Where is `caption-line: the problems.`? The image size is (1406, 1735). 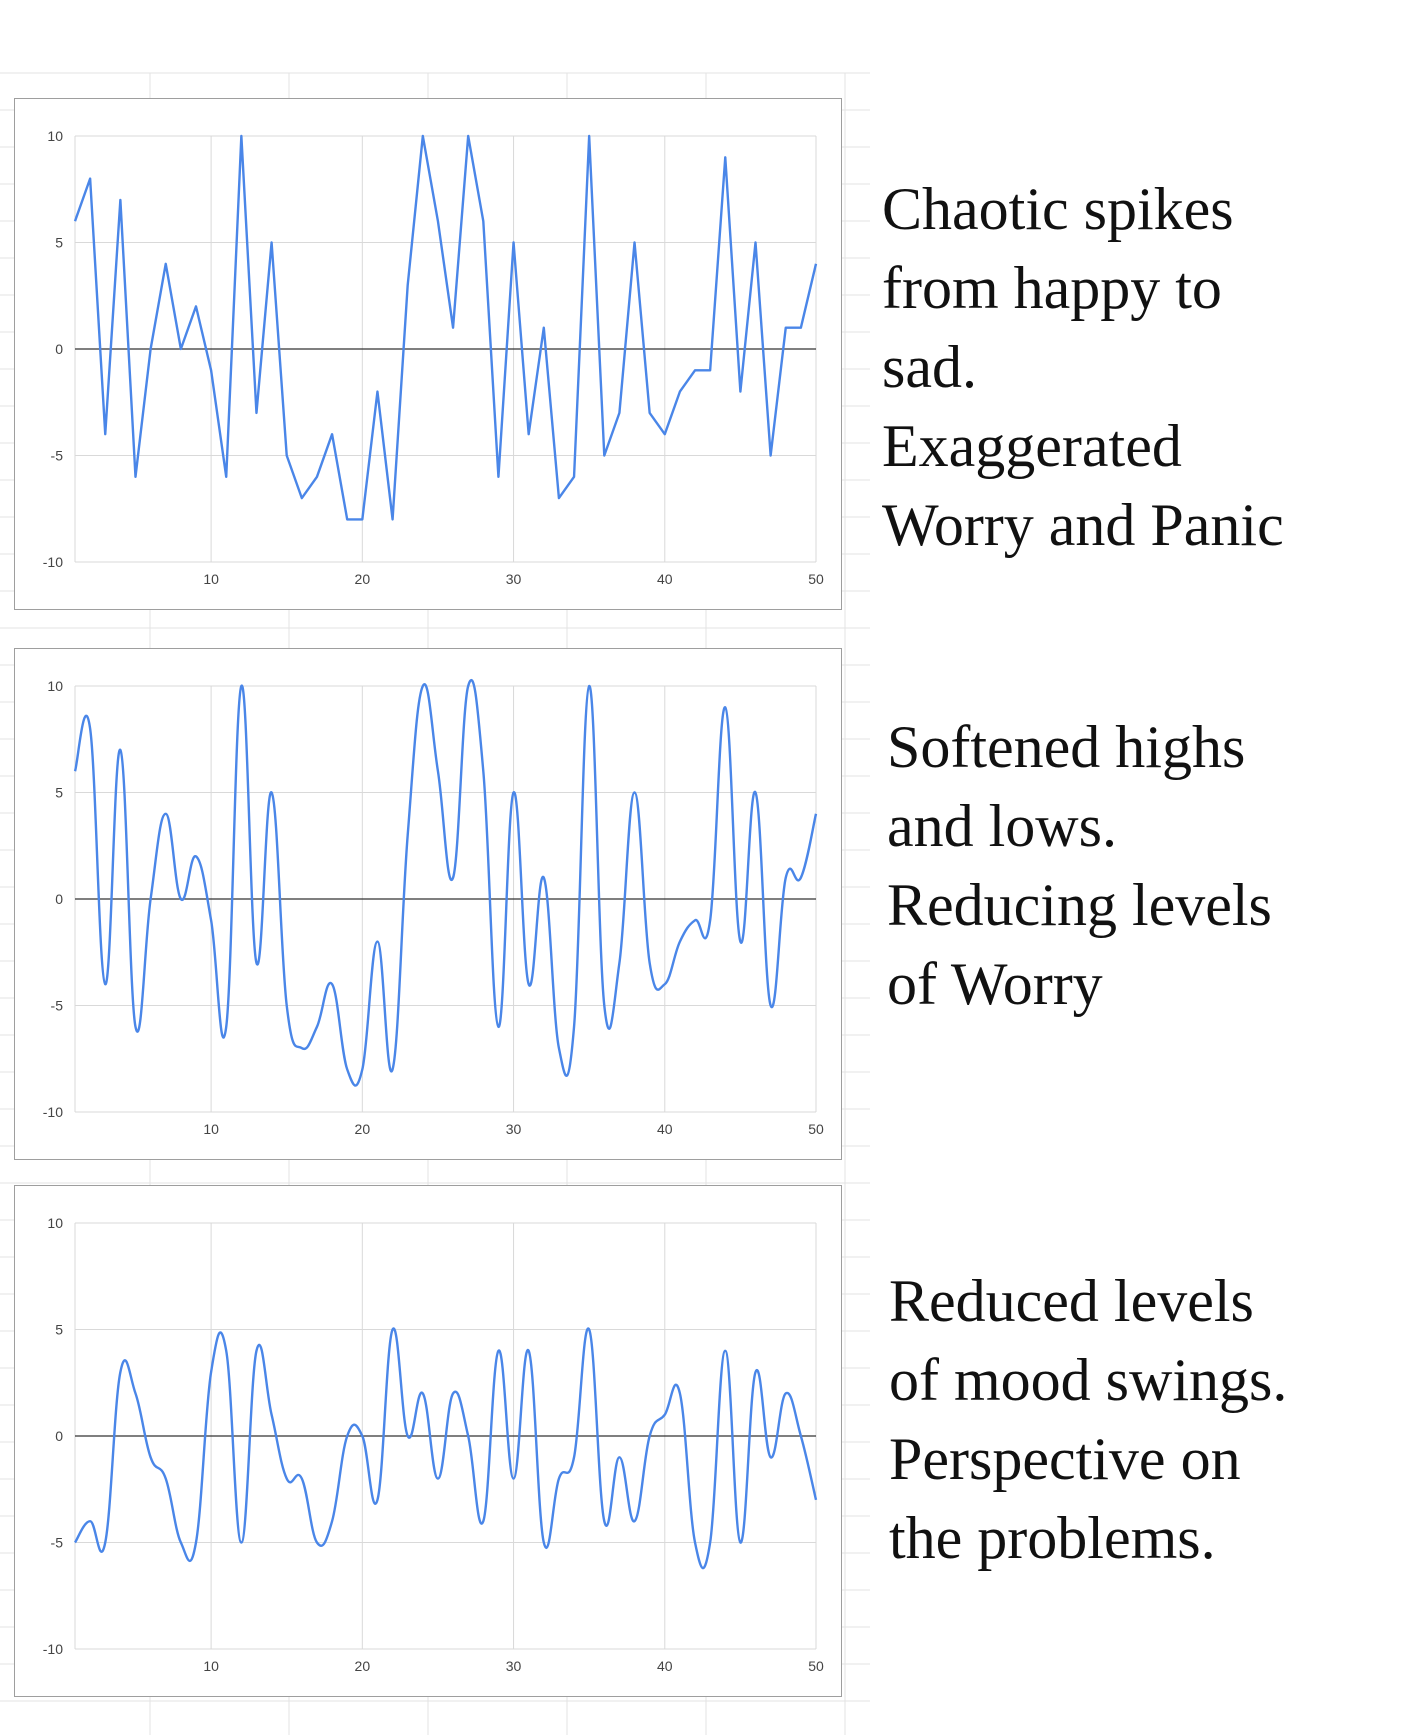 caption-line: the problems. is located at coordinates (1052, 1538).